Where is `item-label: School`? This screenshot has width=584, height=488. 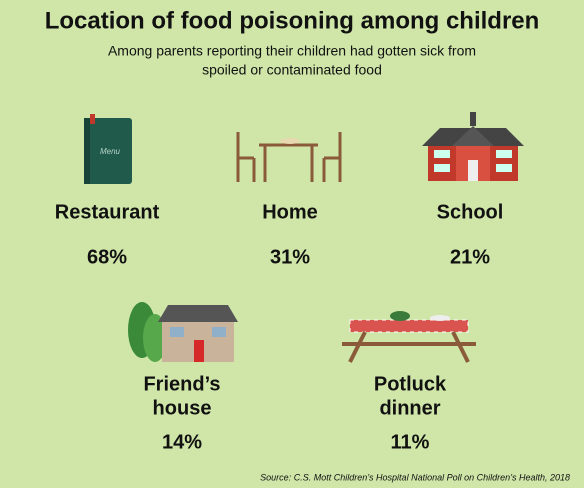
item-label: School is located at coordinates (470, 212).